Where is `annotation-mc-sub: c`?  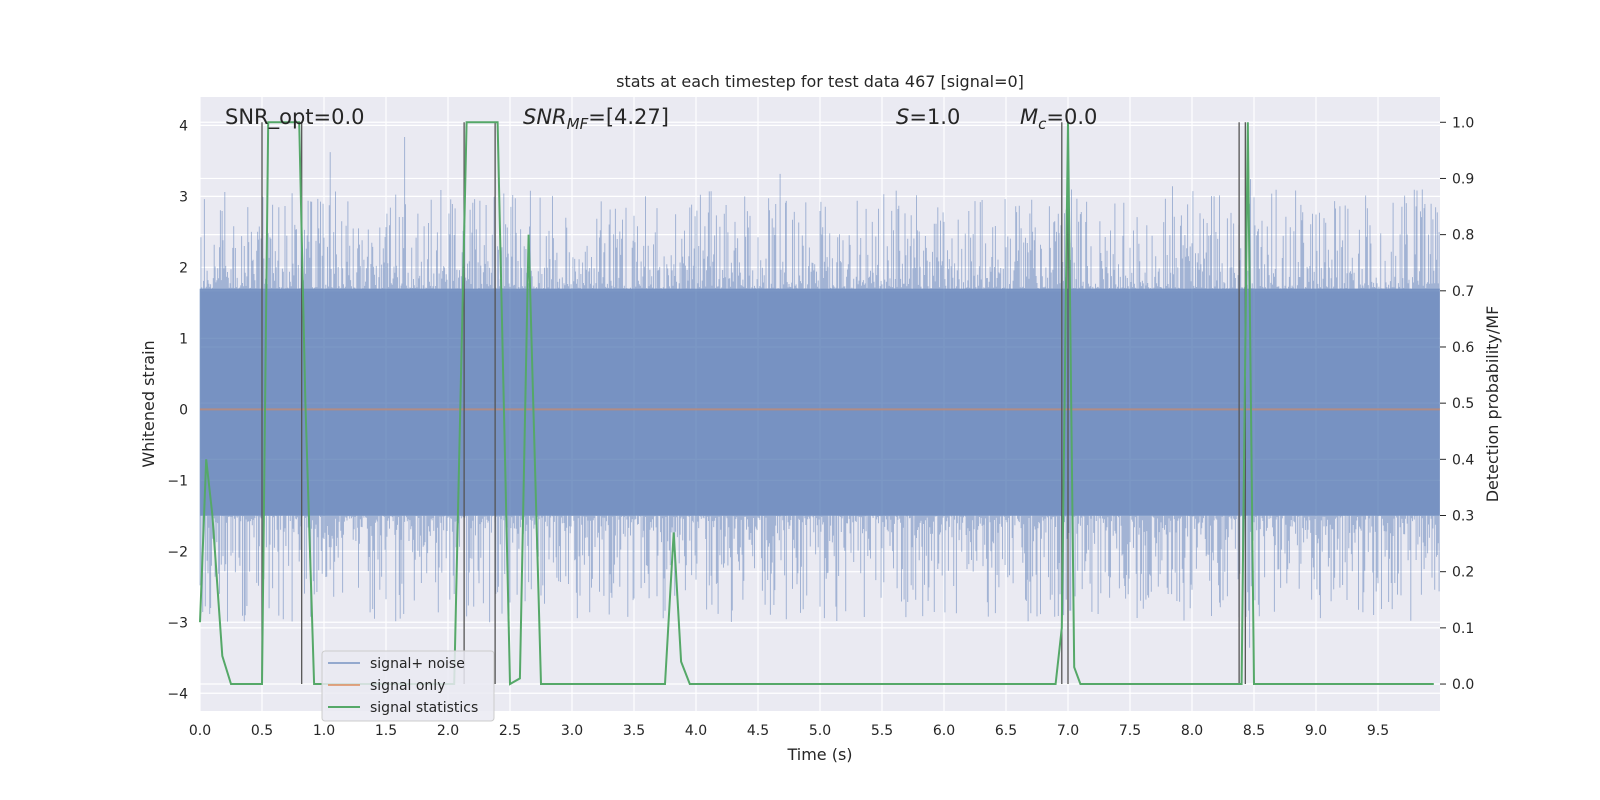
annotation-mc-sub: c is located at coordinates (1042, 124).